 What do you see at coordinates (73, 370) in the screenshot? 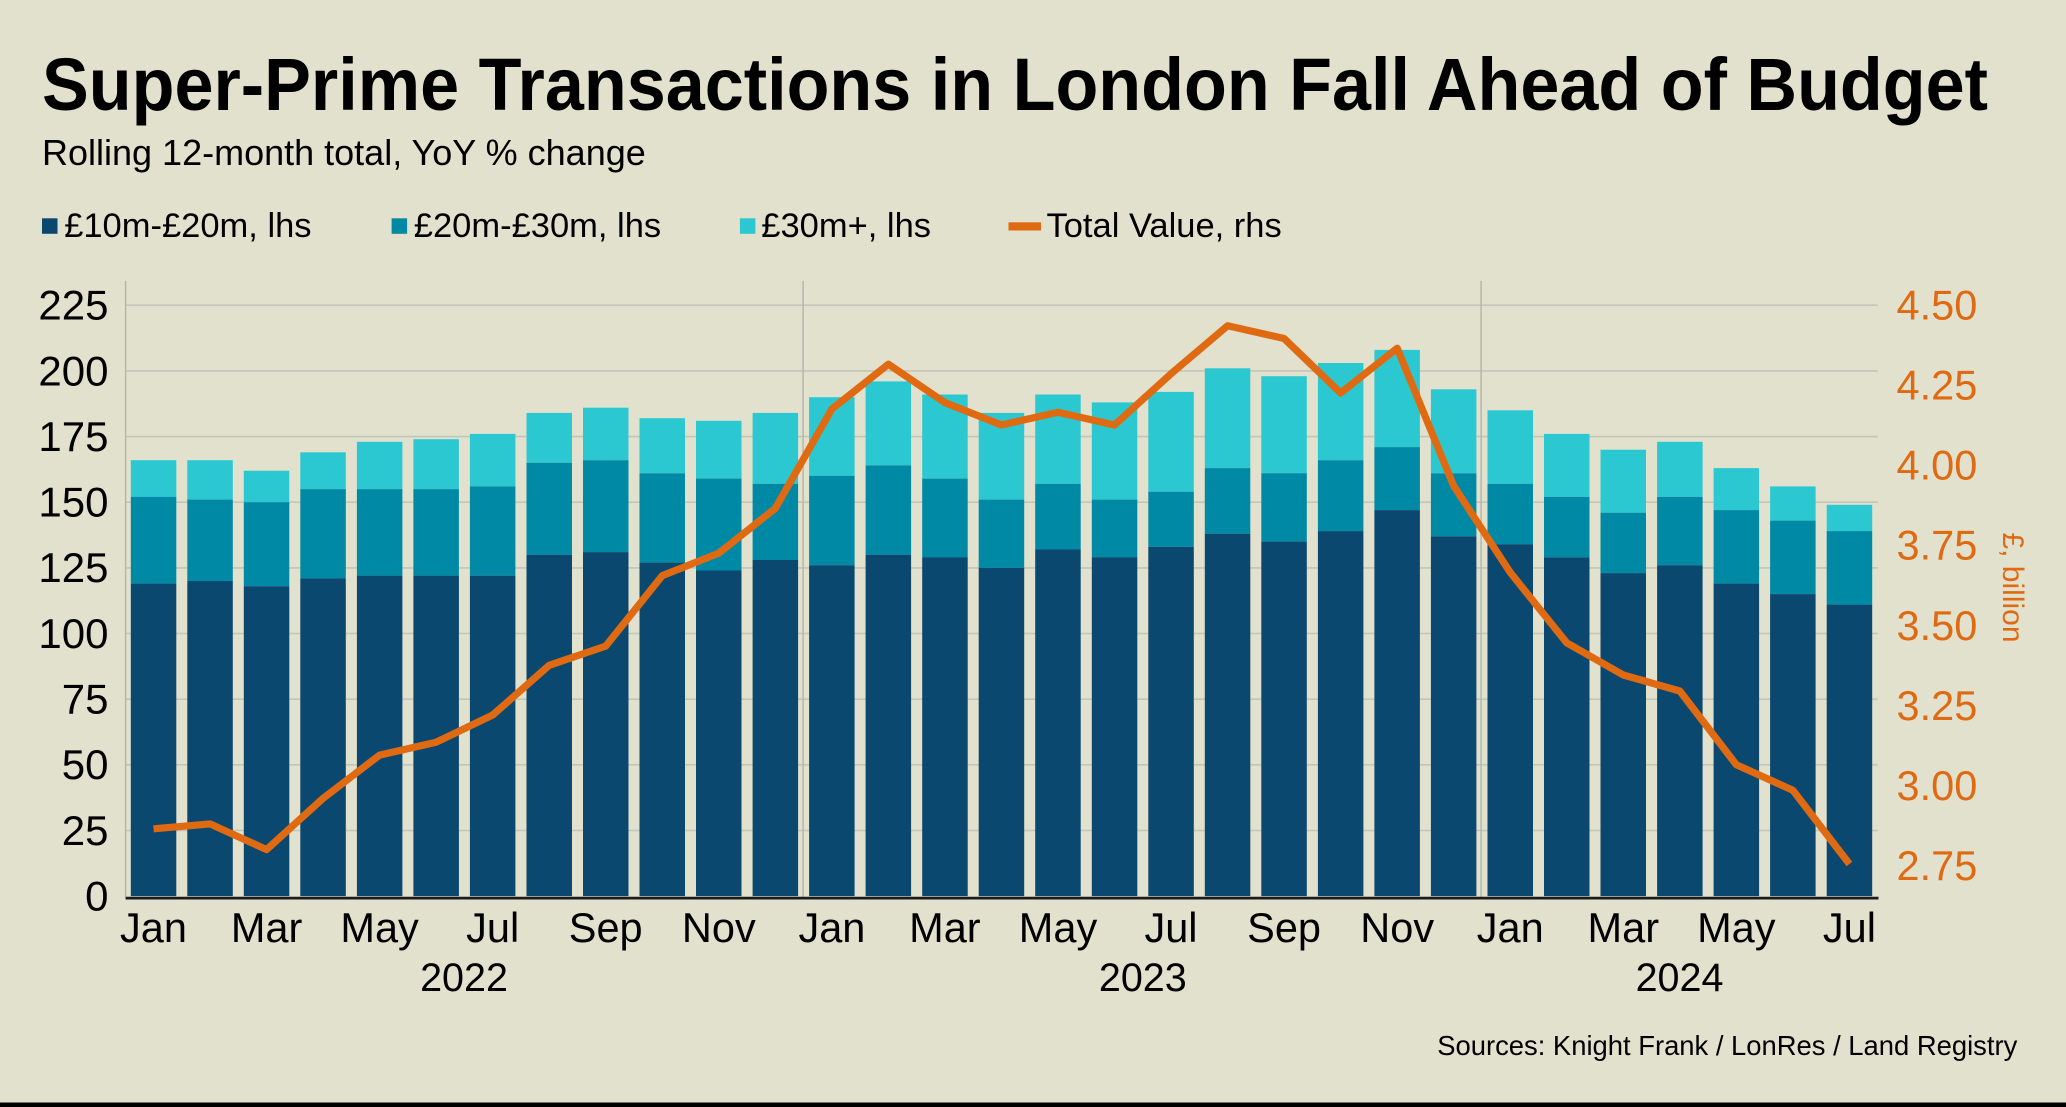
I see `svg-text: 200` at bounding box center [73, 370].